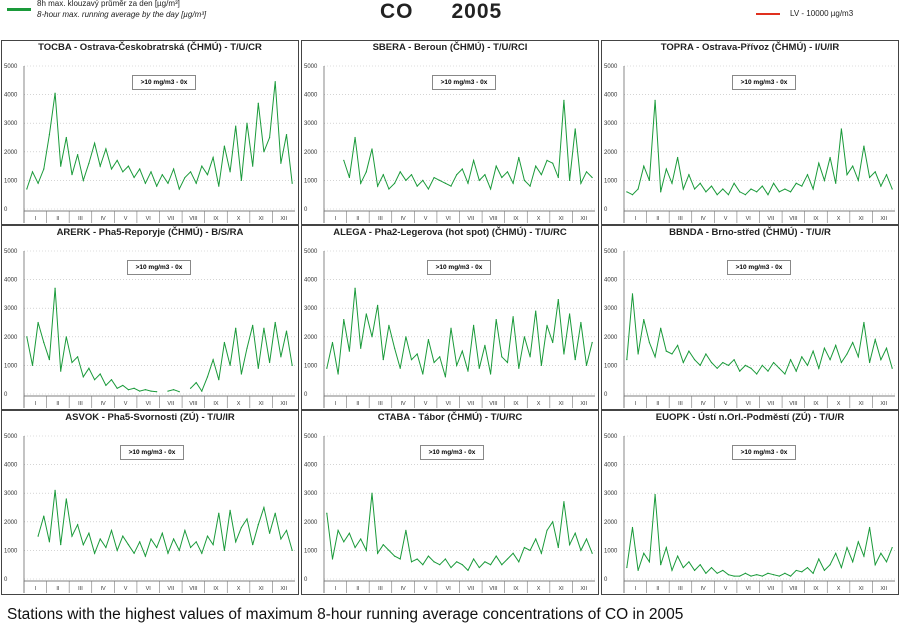 This screenshot has height=640, width=900. Describe the element at coordinates (750, 232) in the screenshot. I see `panel-title: BBNDA - Brno-střed (ČHMÚ) - T/U/R` at that location.